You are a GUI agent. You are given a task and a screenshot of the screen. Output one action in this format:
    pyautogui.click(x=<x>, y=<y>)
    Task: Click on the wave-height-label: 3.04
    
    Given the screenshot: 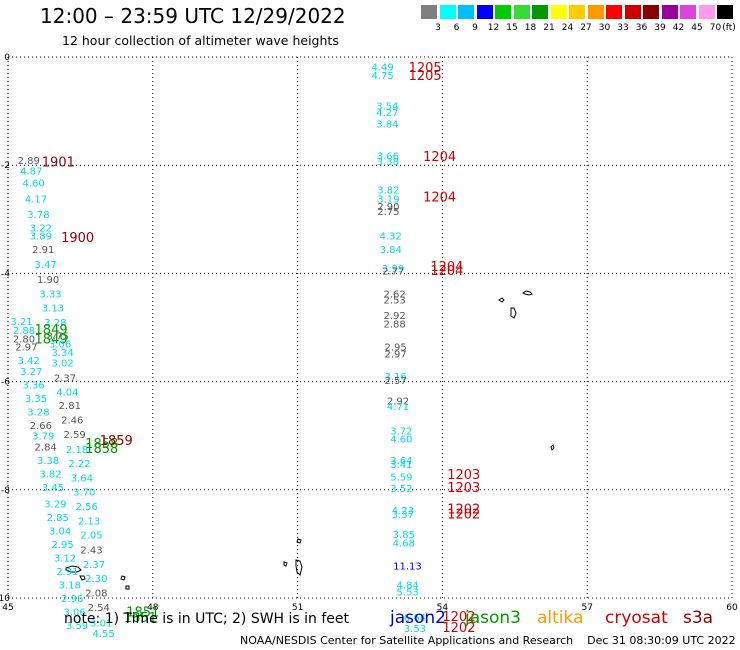 What is the action you would take?
    pyautogui.click(x=60, y=531)
    